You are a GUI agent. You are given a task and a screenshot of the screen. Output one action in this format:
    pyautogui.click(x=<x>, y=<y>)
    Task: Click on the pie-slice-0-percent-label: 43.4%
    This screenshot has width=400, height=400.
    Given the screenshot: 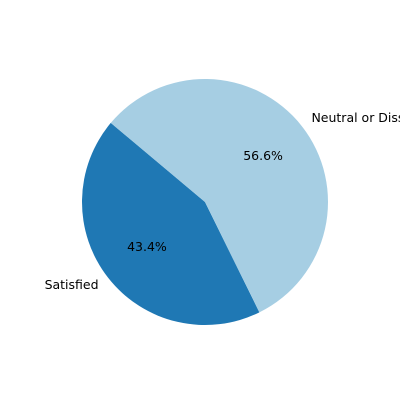 What is the action you would take?
    pyautogui.click(x=147, y=246)
    